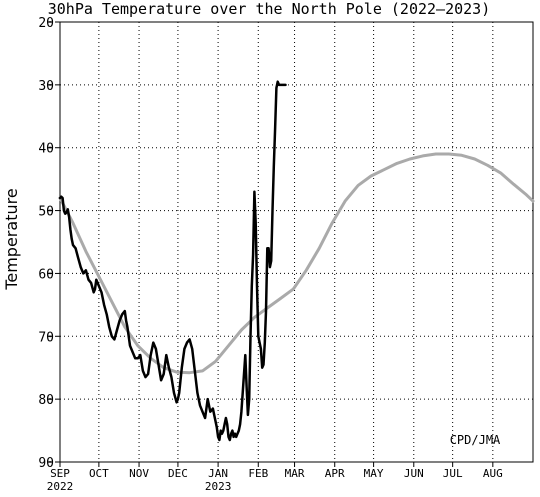 The image size is (540, 497). Describe the element at coordinates (46, 23) in the screenshot. I see `y-tick-label: 20` at that location.